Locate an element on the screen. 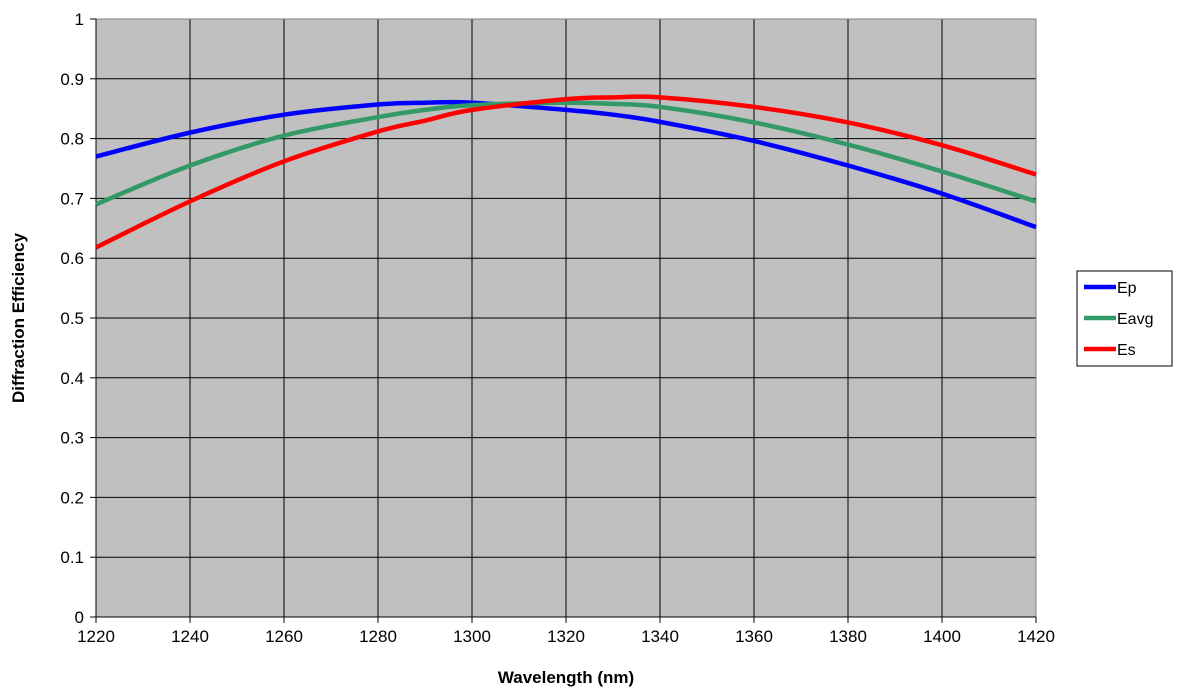  y-tick-label: 0.9 is located at coordinates (72, 79).